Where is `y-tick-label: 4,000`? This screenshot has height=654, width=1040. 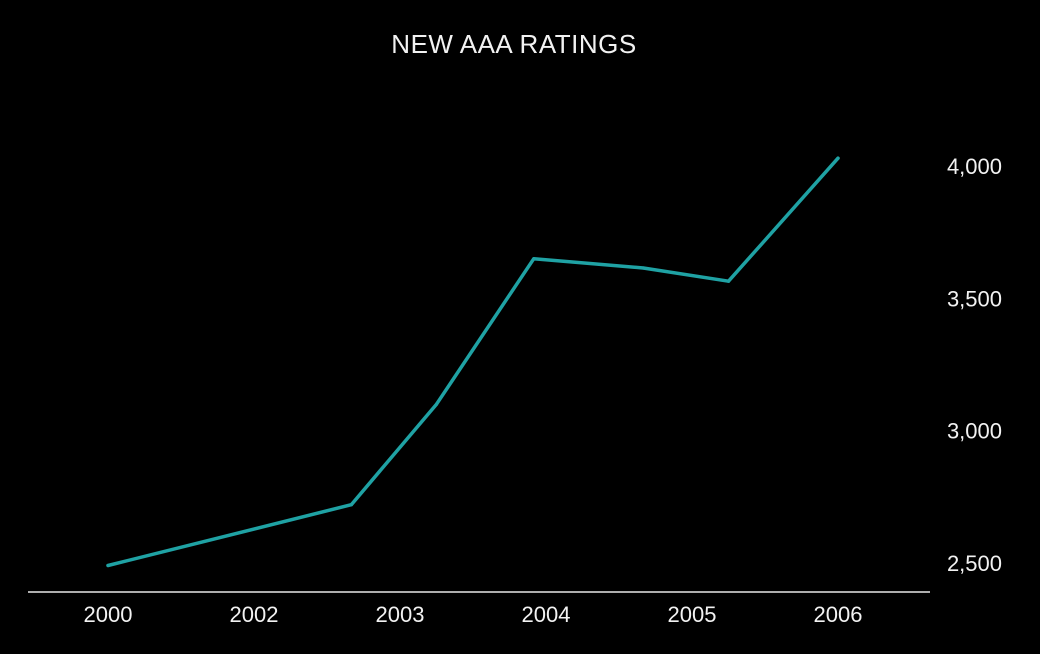
y-tick-label: 4,000 is located at coordinates (974, 166).